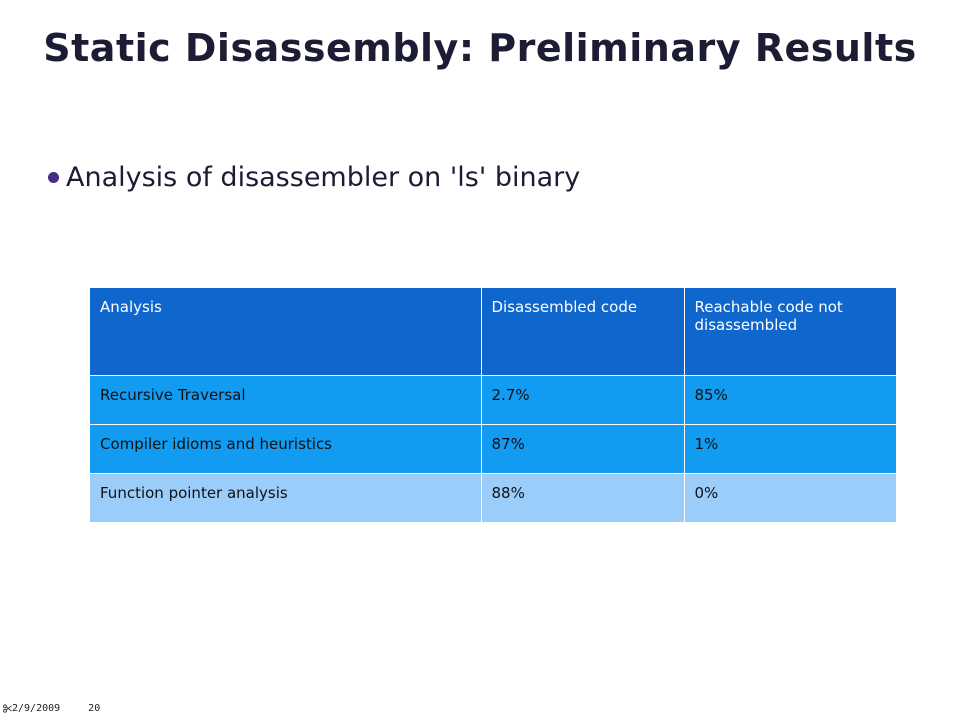 The height and width of the screenshot is (720, 960). I want to click on footer-date: 2/9/2009, so click(36, 708).